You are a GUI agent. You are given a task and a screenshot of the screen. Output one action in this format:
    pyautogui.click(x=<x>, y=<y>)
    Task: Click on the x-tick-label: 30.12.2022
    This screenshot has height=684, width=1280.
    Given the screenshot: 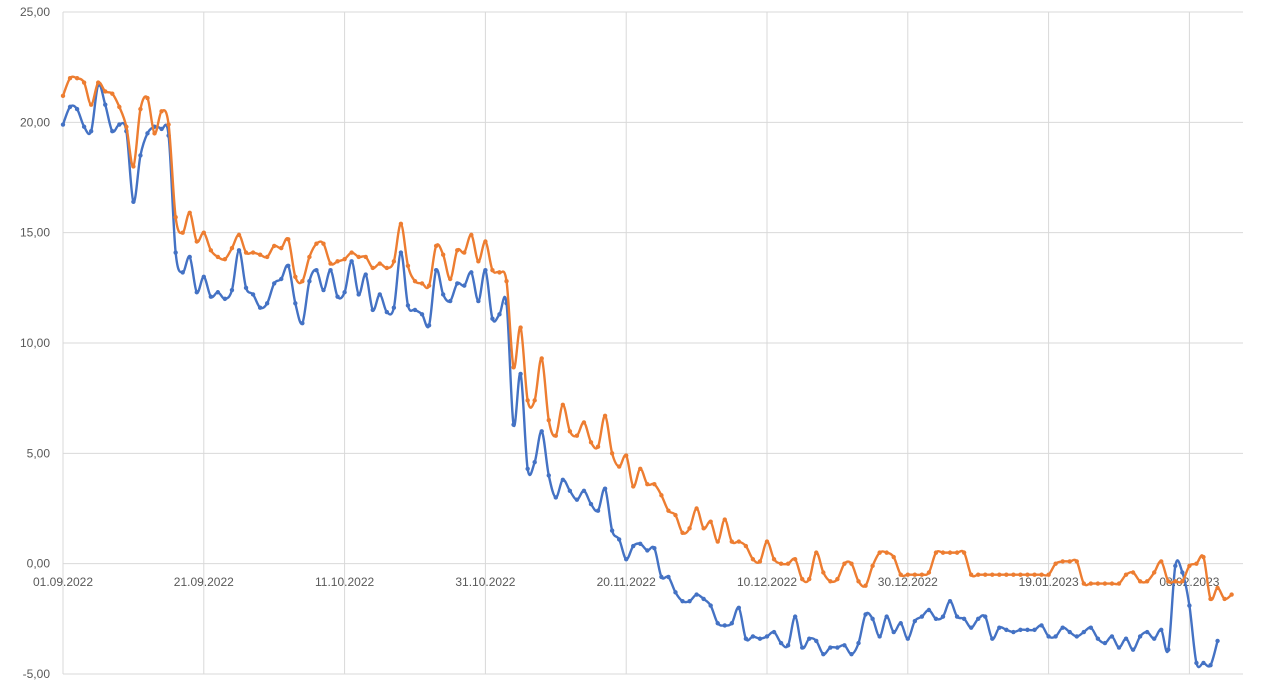 What is the action you would take?
    pyautogui.click(x=908, y=582)
    